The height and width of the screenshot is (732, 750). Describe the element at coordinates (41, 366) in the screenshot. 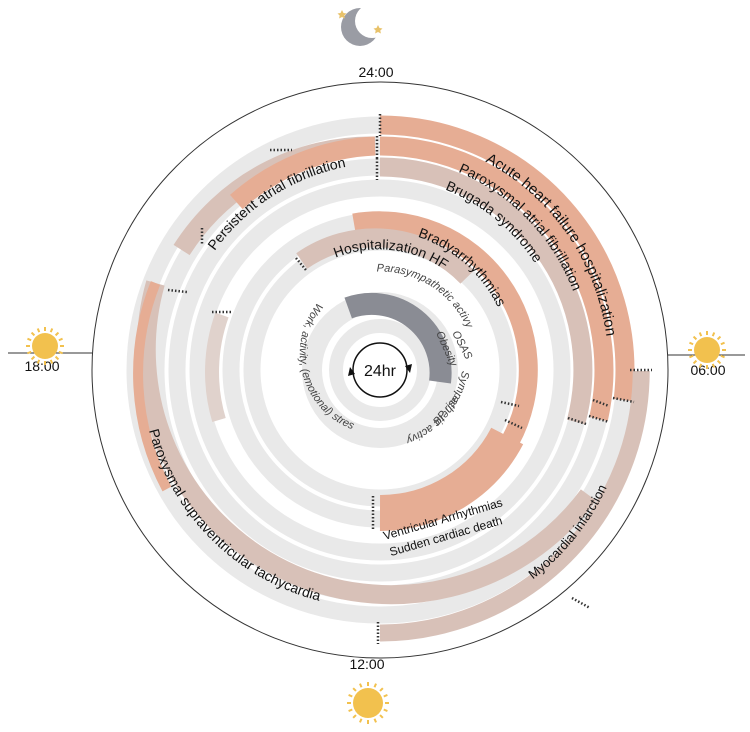

I see `time-label-evening: 18:00` at that location.